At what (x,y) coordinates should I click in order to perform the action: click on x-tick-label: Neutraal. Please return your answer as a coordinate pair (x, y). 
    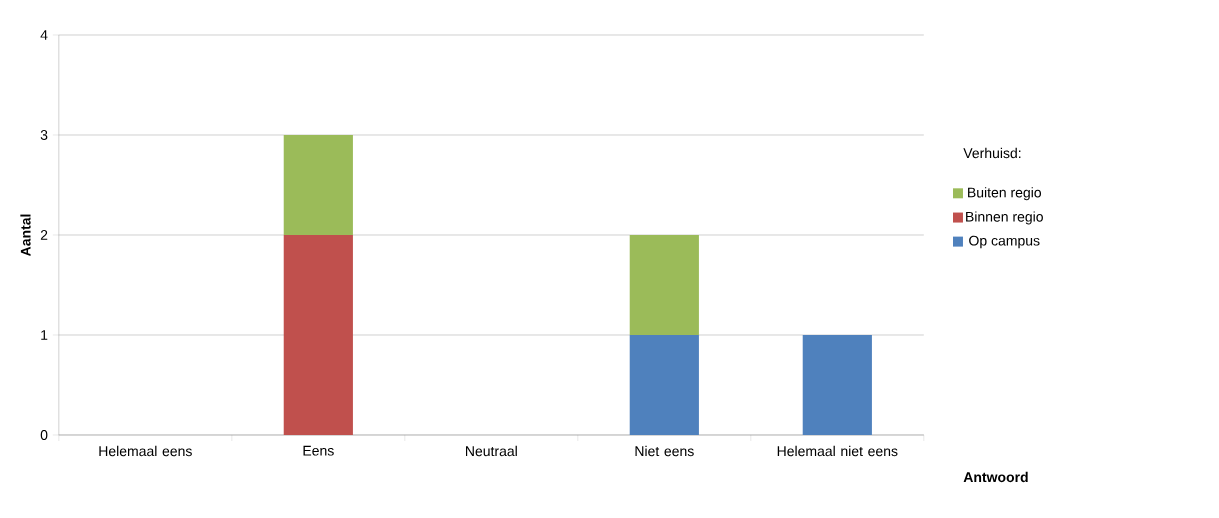
    Looking at the image, I should click on (491, 451).